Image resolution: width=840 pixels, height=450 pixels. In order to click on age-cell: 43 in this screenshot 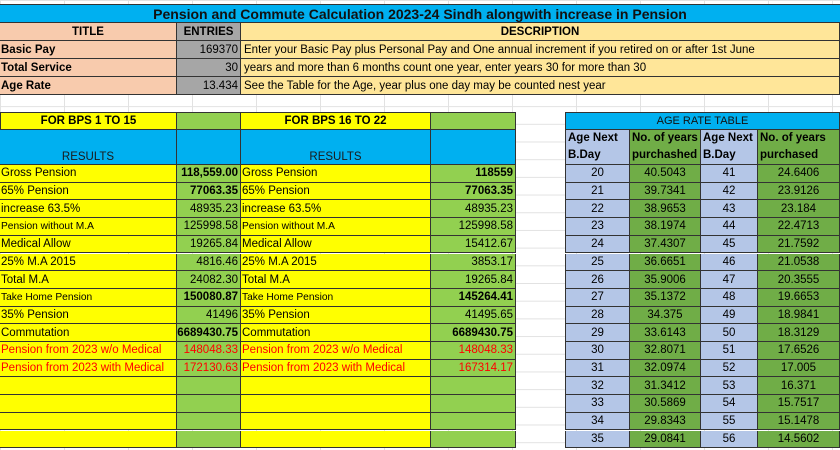, I will do `click(729, 209)`.